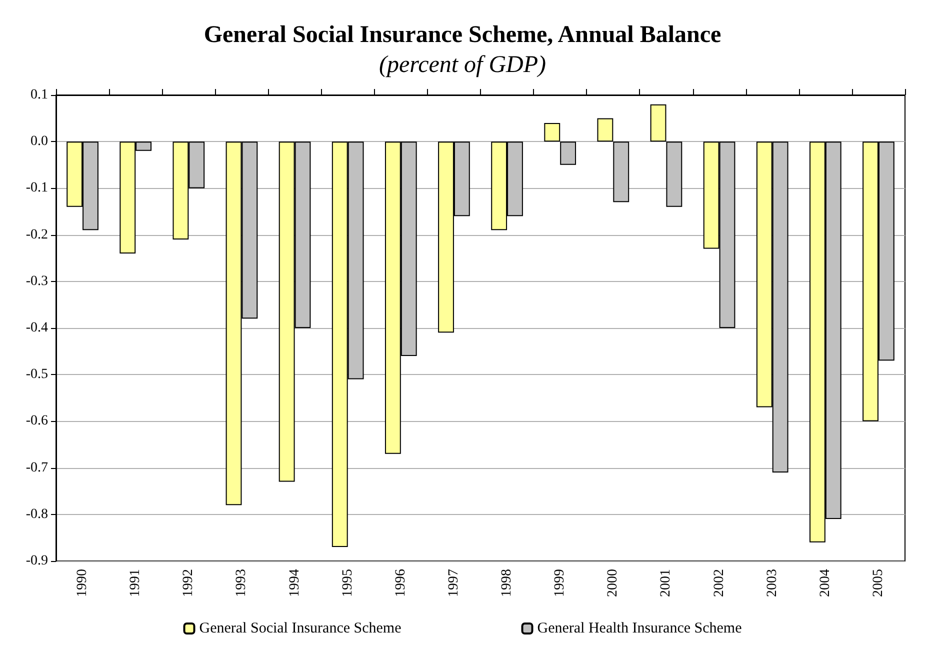 The height and width of the screenshot is (657, 925). Describe the element at coordinates (772, 583) in the screenshot. I see `x-tick-label: 2003` at that location.